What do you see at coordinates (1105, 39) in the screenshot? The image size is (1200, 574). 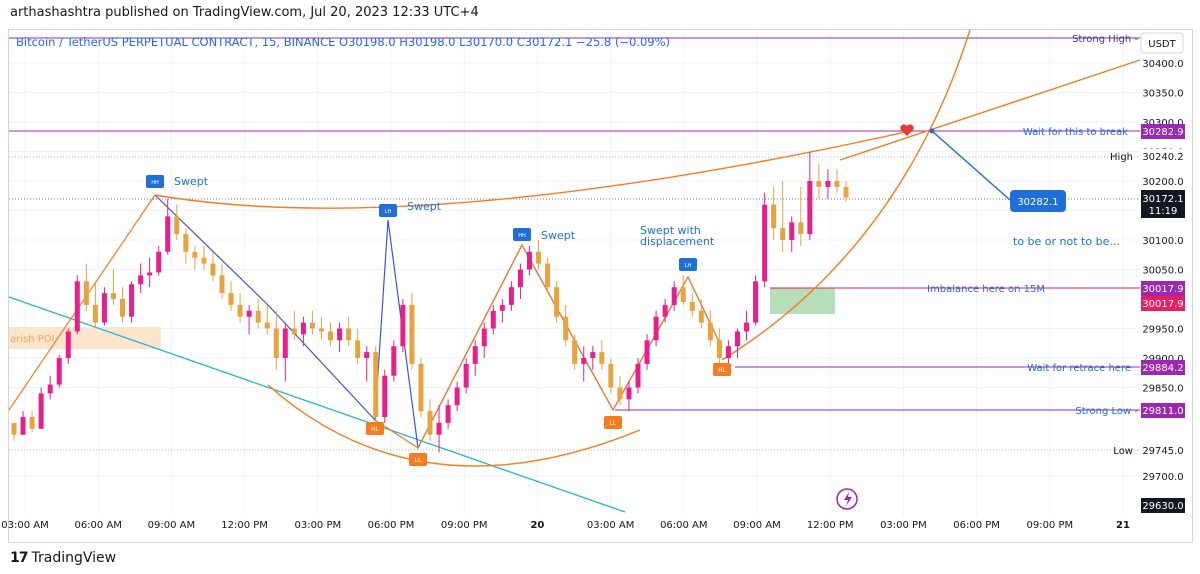 I see `label-strong-high: Strong High -` at bounding box center [1105, 39].